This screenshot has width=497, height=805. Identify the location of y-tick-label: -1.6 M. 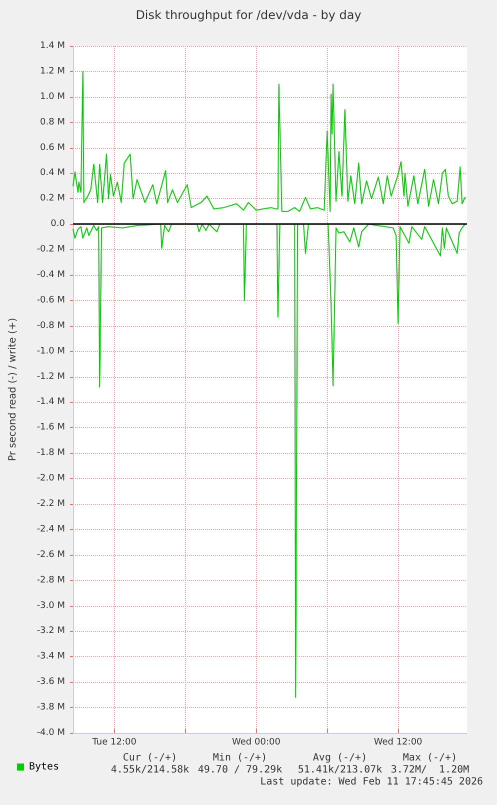
(50, 427).